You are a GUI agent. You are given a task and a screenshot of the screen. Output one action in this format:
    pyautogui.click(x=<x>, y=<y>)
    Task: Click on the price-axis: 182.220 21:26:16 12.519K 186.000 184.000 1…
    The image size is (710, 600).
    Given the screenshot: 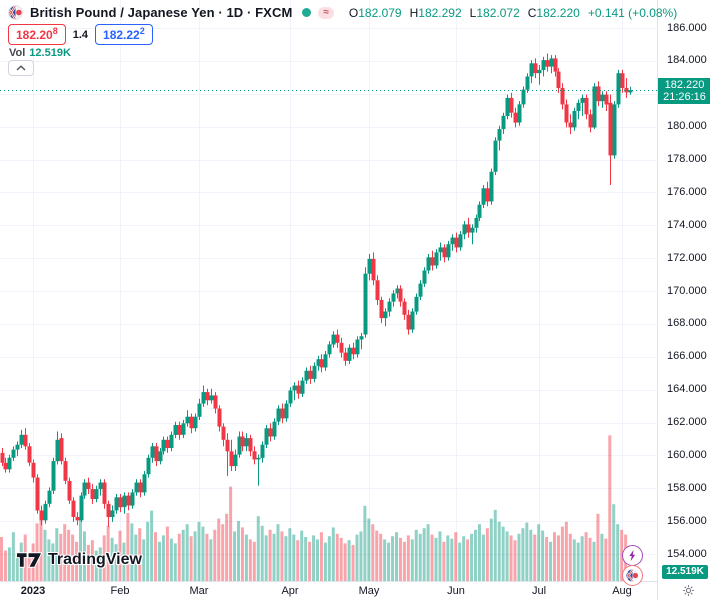 What is the action you would take?
    pyautogui.click(x=683, y=300)
    